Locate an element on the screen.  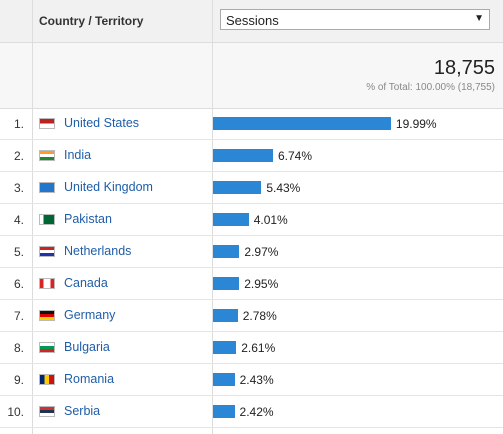
dropdown-text: Sessions is located at coordinates (252, 20).